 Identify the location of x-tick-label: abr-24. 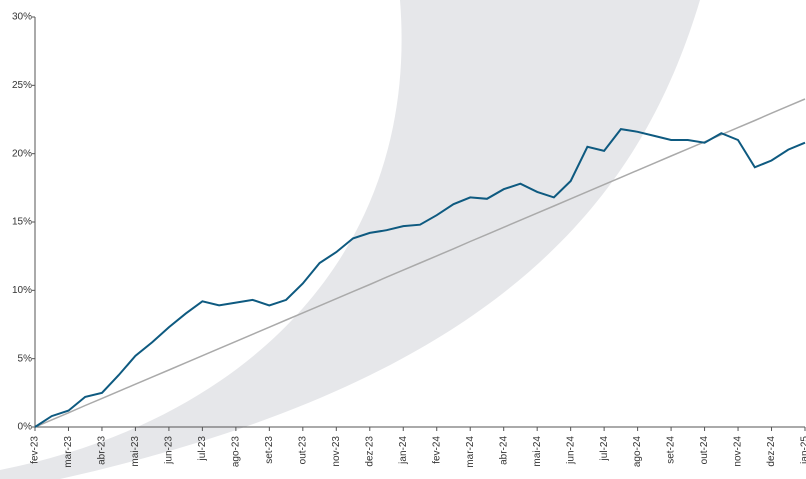
(503, 450).